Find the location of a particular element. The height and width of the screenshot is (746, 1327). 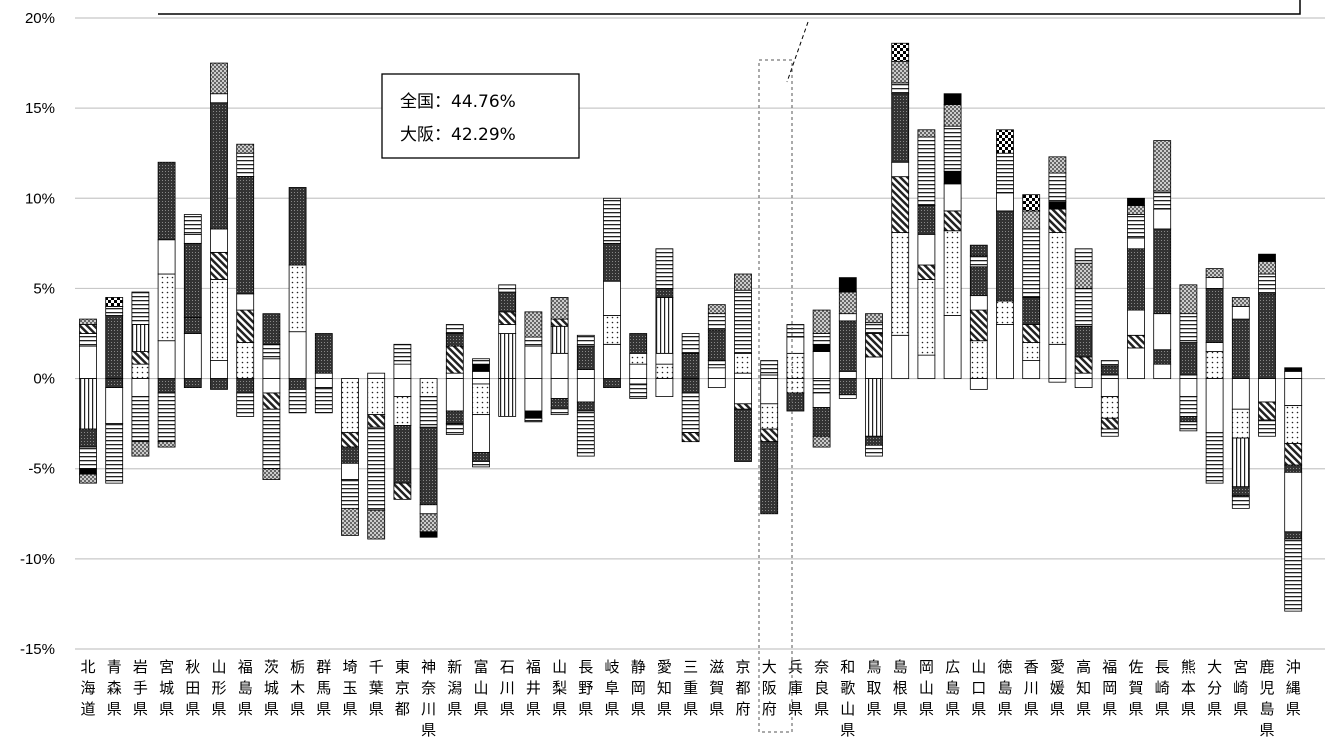

x-category-label: 大分県 is located at coordinates (1214, 688).